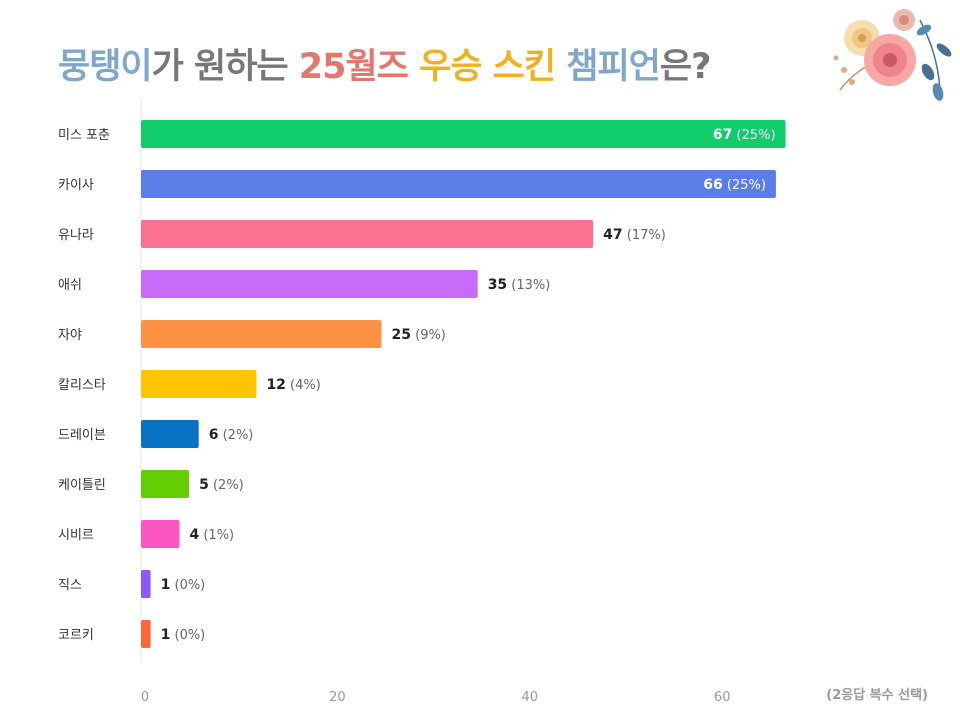 The width and height of the screenshot is (960, 720). What do you see at coordinates (530, 697) in the screenshot?
I see `x-tick-label: 40` at bounding box center [530, 697].